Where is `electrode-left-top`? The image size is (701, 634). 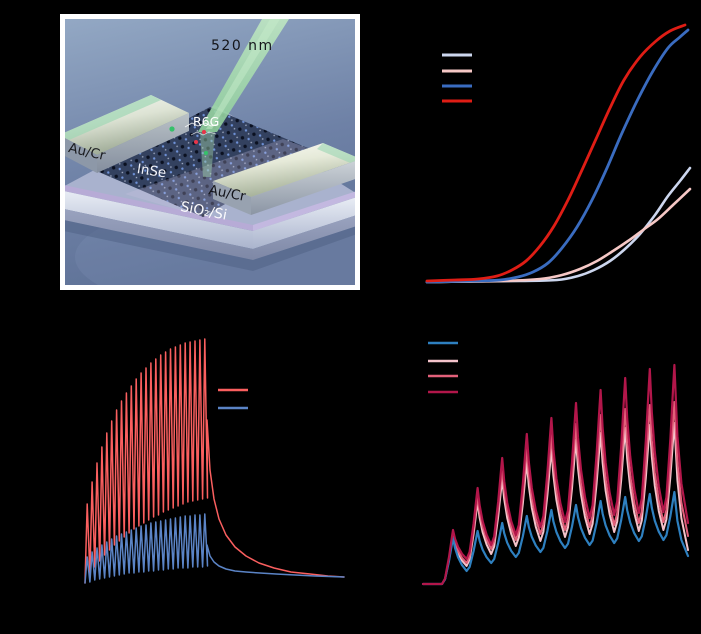
electrode-left-top is located at coordinates (127, 125).